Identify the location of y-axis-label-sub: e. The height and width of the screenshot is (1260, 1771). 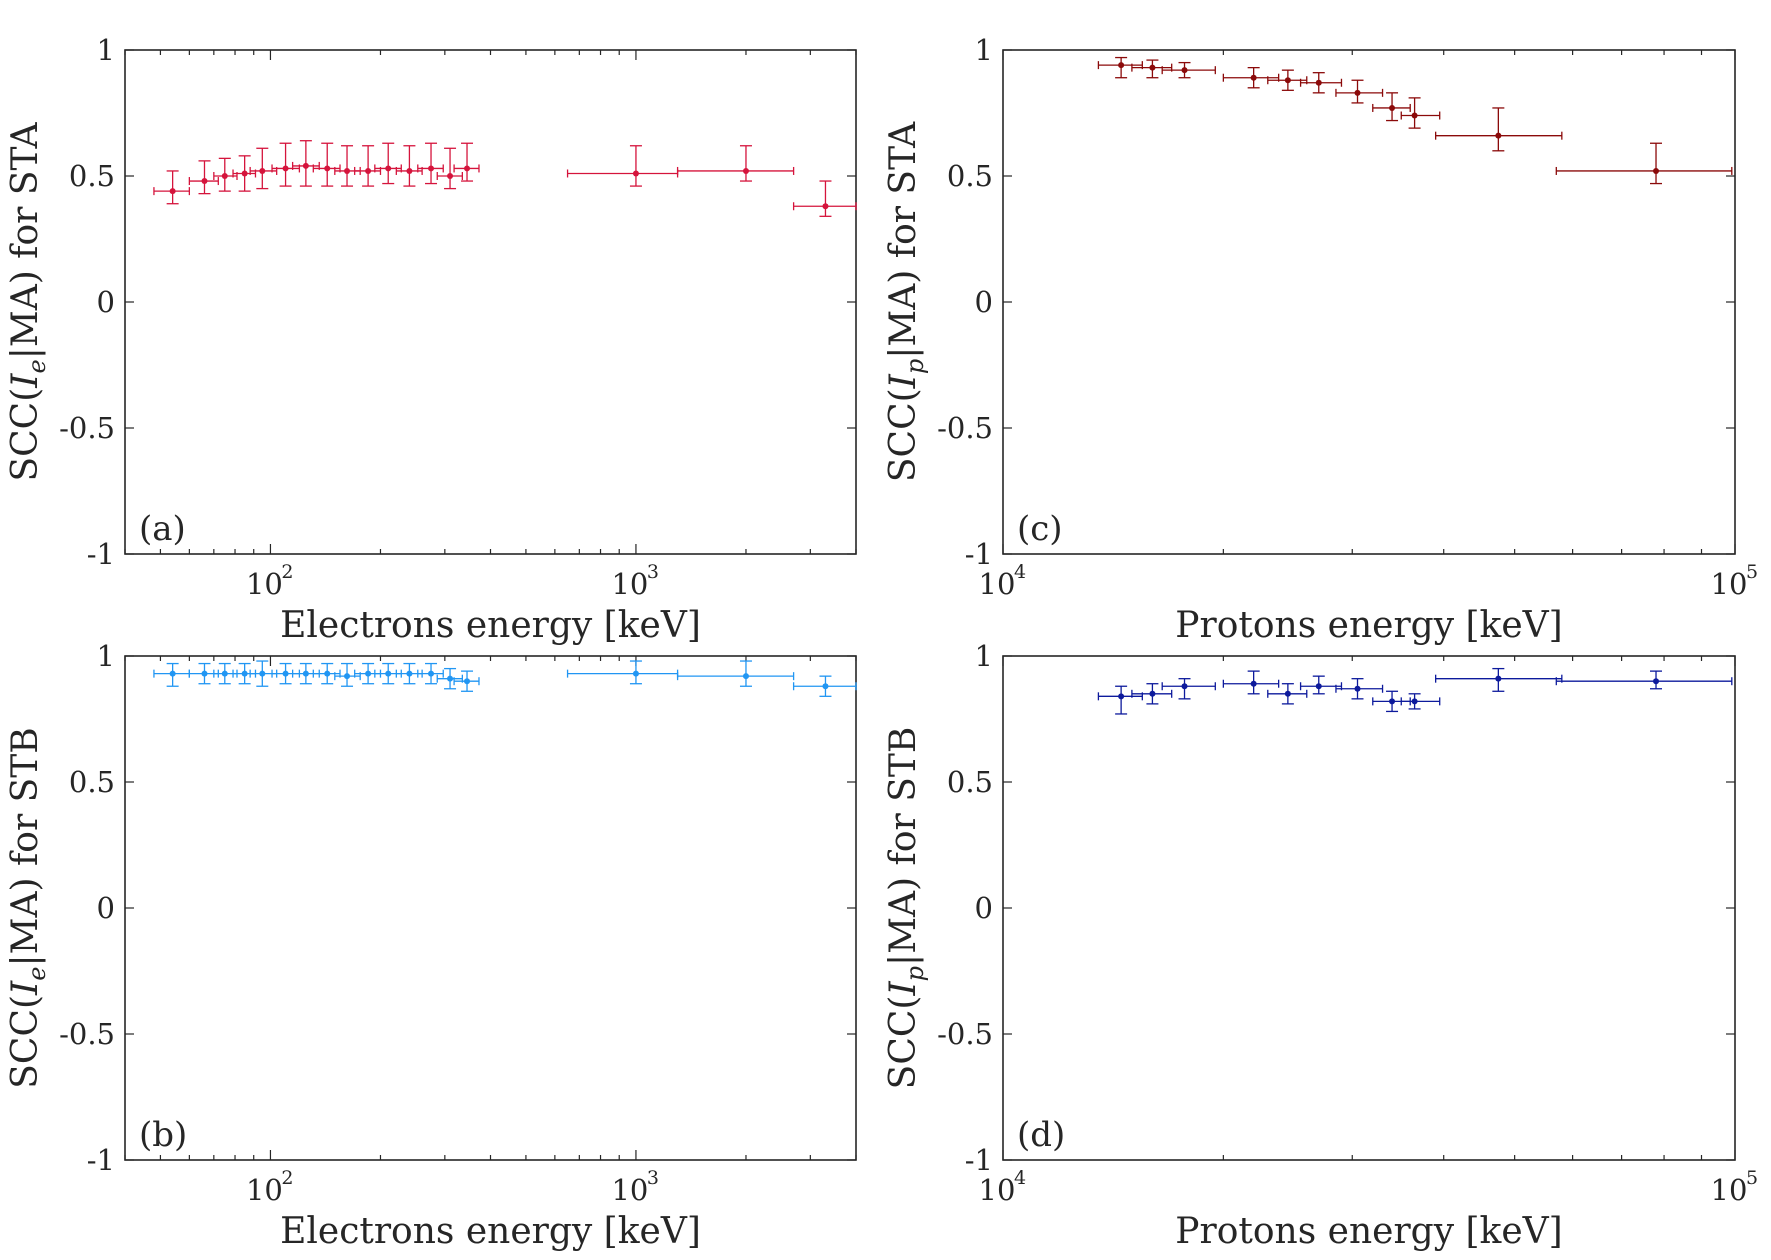
(37, 974).